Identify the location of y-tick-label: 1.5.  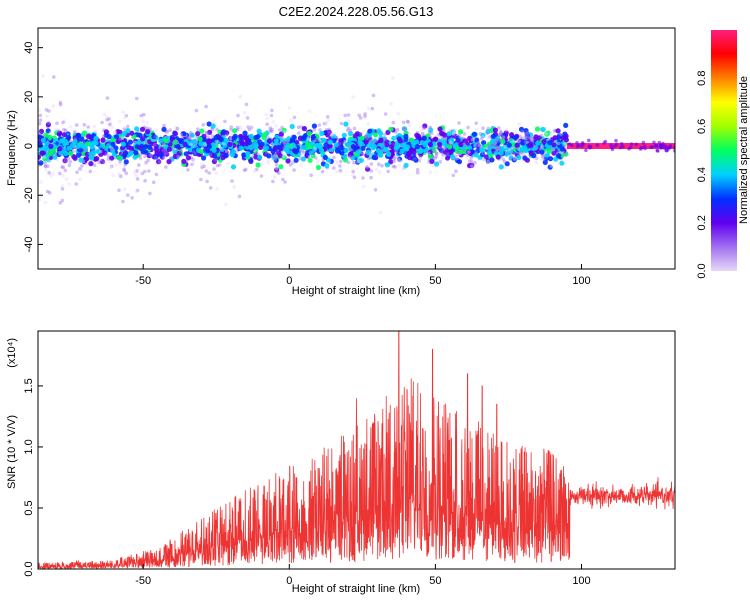
(29, 385).